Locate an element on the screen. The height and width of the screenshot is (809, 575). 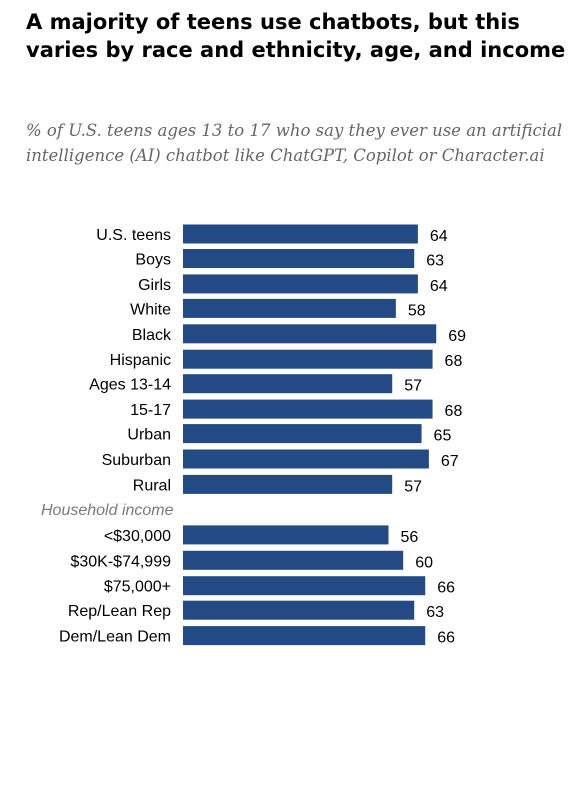
category-label-suburban: Suburban is located at coordinates (136, 460).